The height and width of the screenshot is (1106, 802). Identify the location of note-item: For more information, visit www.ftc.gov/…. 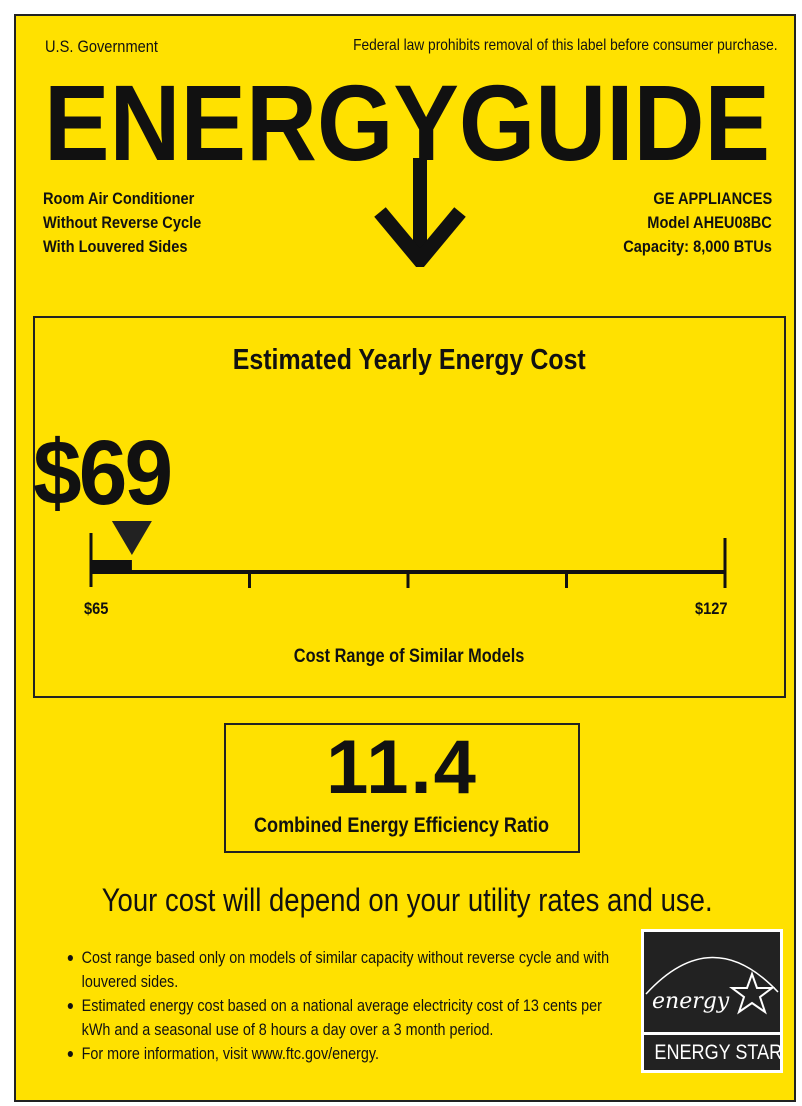
(349, 1054).